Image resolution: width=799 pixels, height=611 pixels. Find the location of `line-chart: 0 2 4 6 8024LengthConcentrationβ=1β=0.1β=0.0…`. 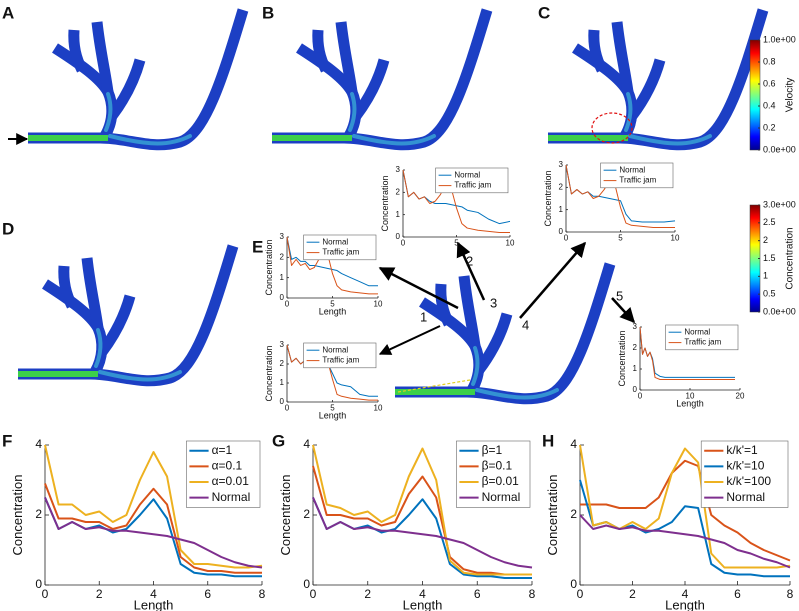

line-chart: 0 2 4 6 8024LengthConcentrationβ=1β=0.1β=0.0… is located at coordinates (407, 524).